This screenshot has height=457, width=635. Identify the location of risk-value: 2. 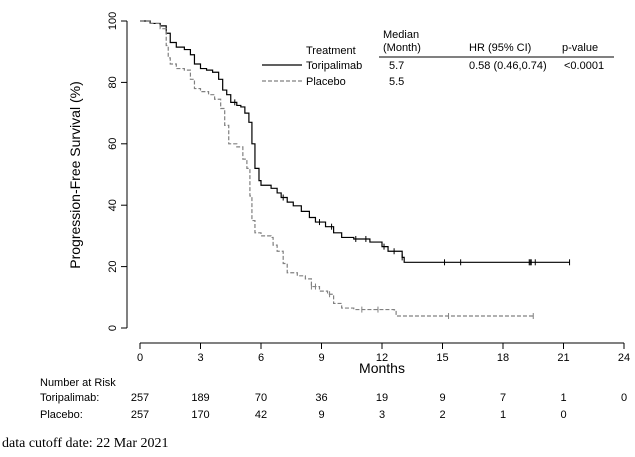
(442, 415).